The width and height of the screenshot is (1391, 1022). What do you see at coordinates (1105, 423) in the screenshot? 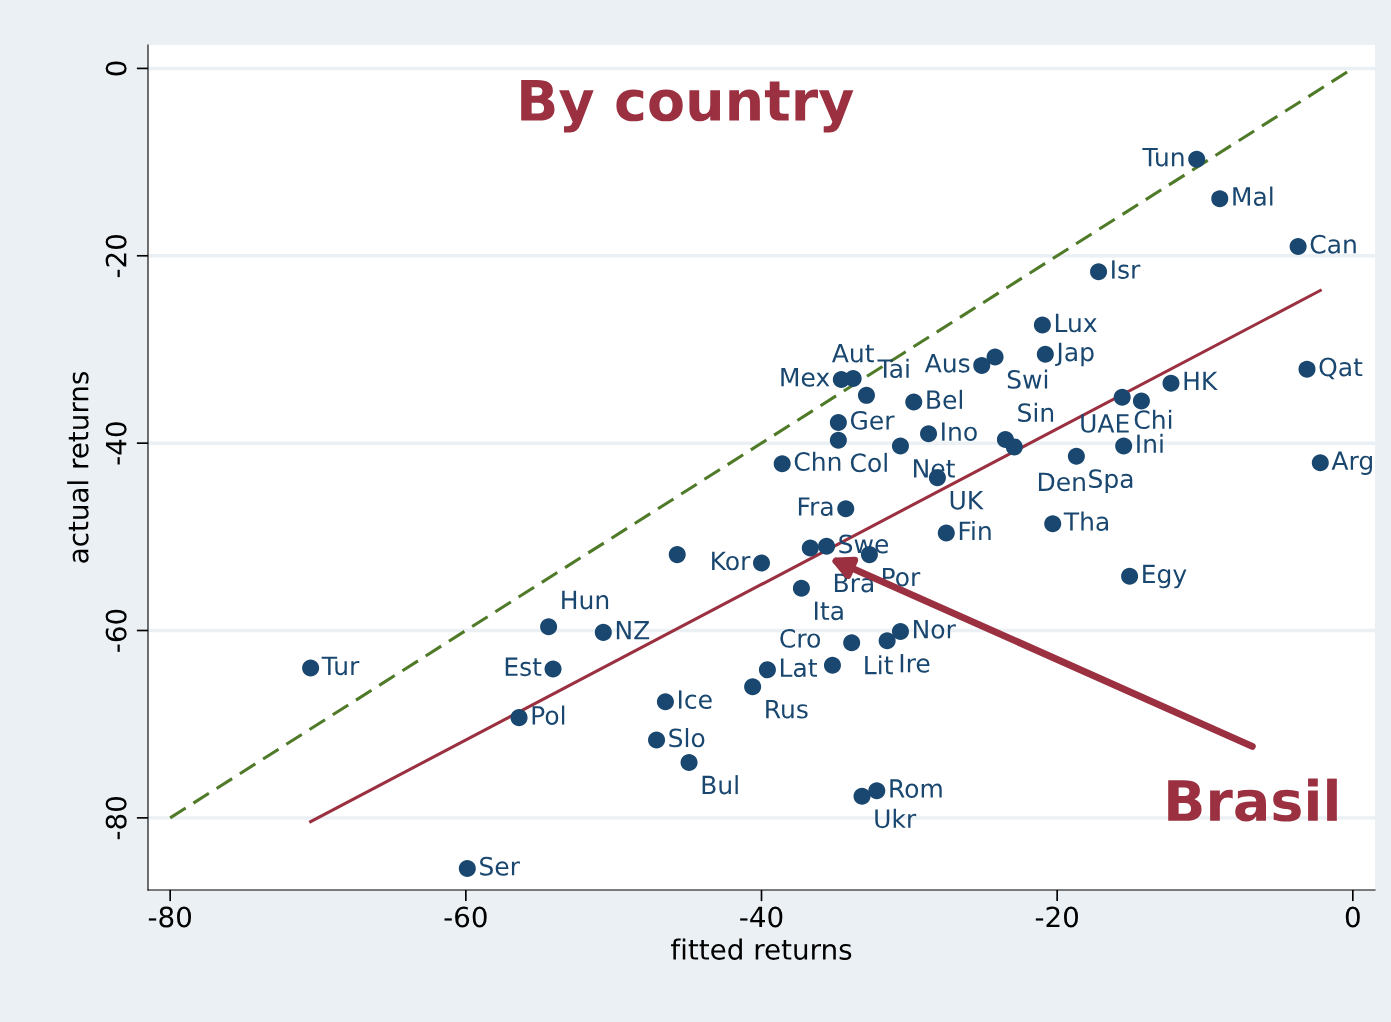
I see `annotation: UAE` at bounding box center [1105, 423].